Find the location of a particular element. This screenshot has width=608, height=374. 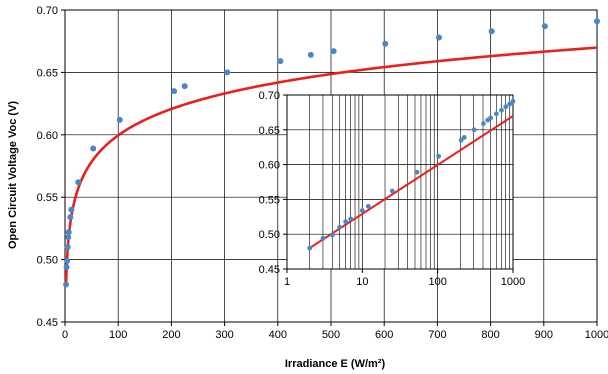

inset-y-tick-label: 0.70 is located at coordinates (269, 96).